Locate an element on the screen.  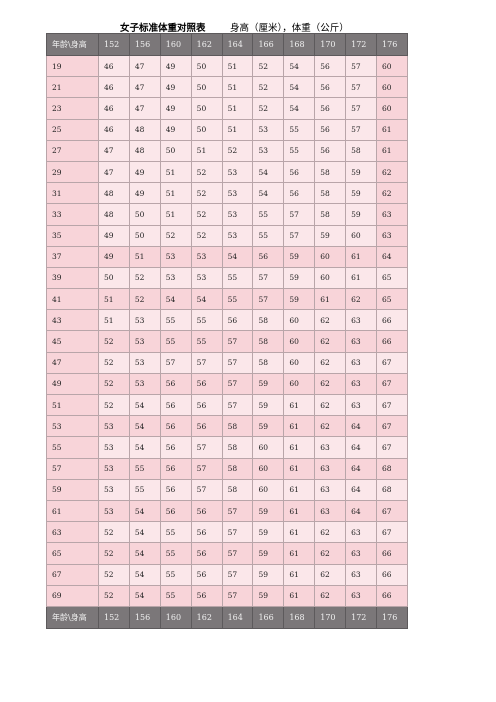
height-header: 166 is located at coordinates (268, 617).